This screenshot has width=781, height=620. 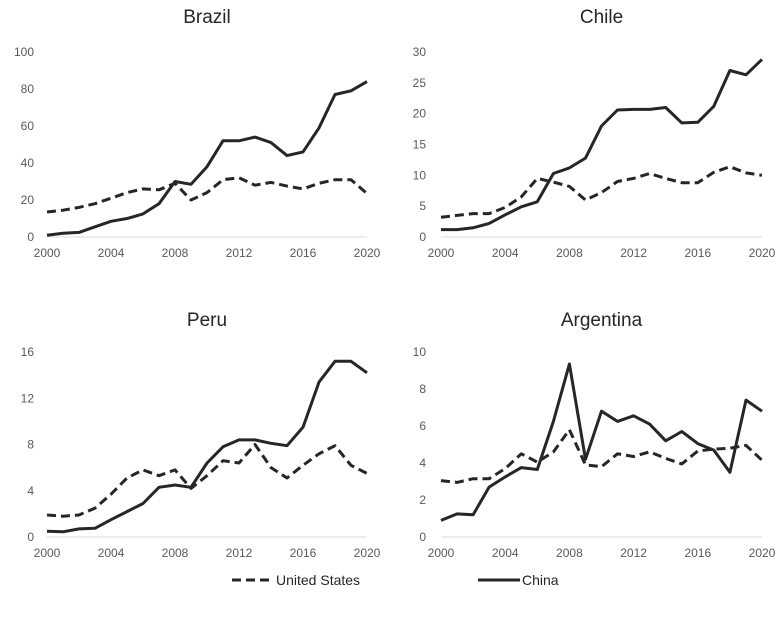 I want to click on y-tick-label: 25, so click(x=420, y=83).